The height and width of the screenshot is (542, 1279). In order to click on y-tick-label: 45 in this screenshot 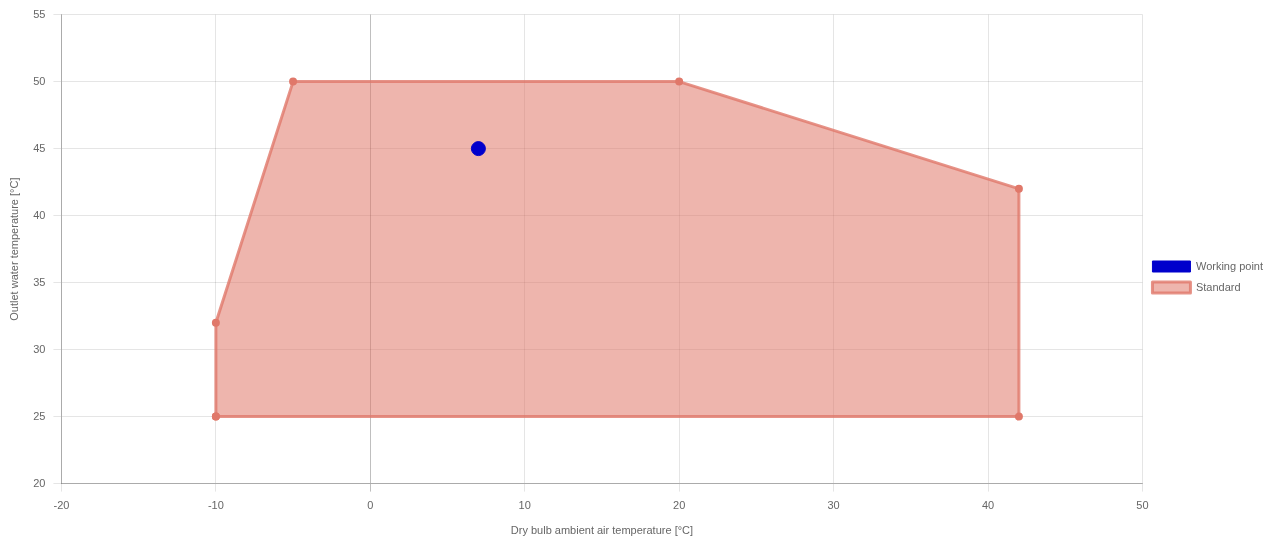, I will do `click(39, 147)`.